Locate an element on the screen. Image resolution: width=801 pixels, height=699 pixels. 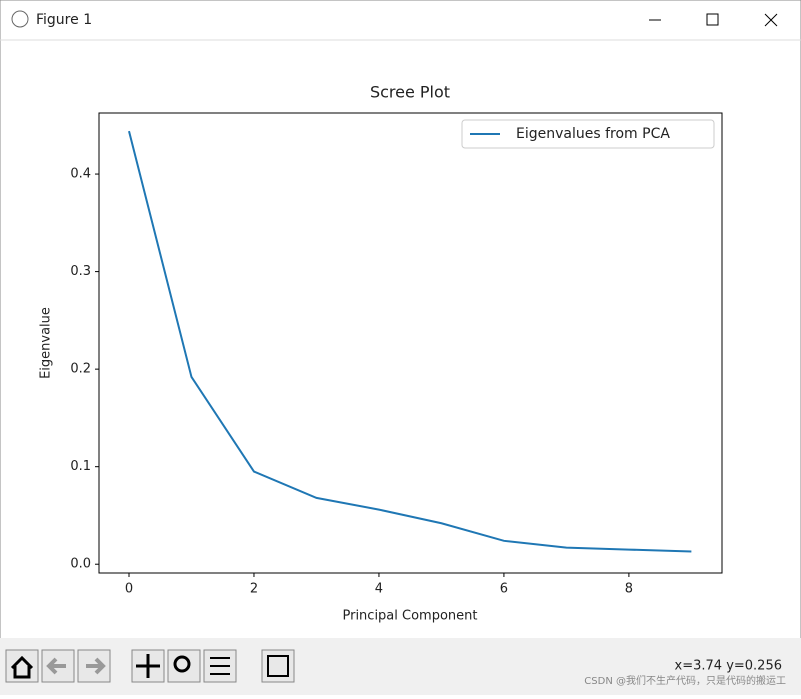
y-axis-label: Eigenvalue is located at coordinates (46, 343).